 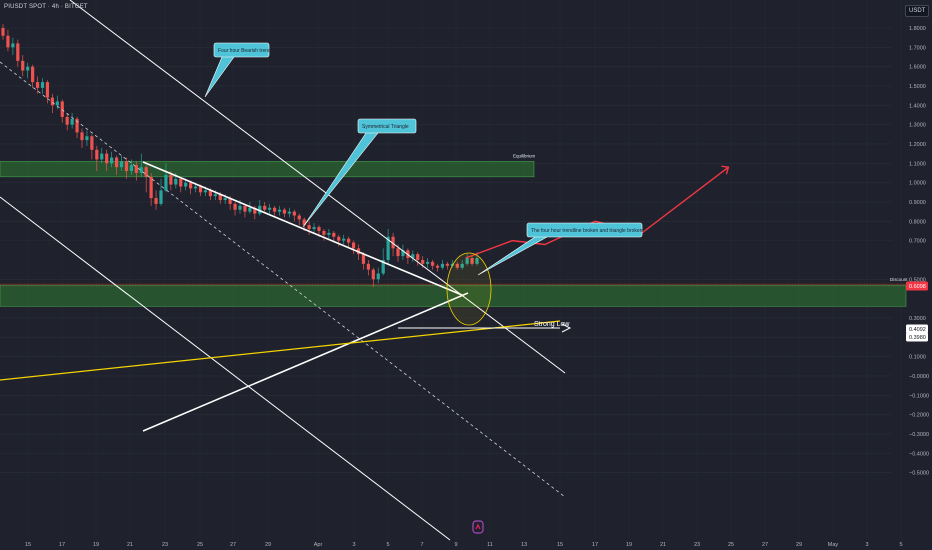 I want to click on discount-label: Discount, so click(x=899, y=279).